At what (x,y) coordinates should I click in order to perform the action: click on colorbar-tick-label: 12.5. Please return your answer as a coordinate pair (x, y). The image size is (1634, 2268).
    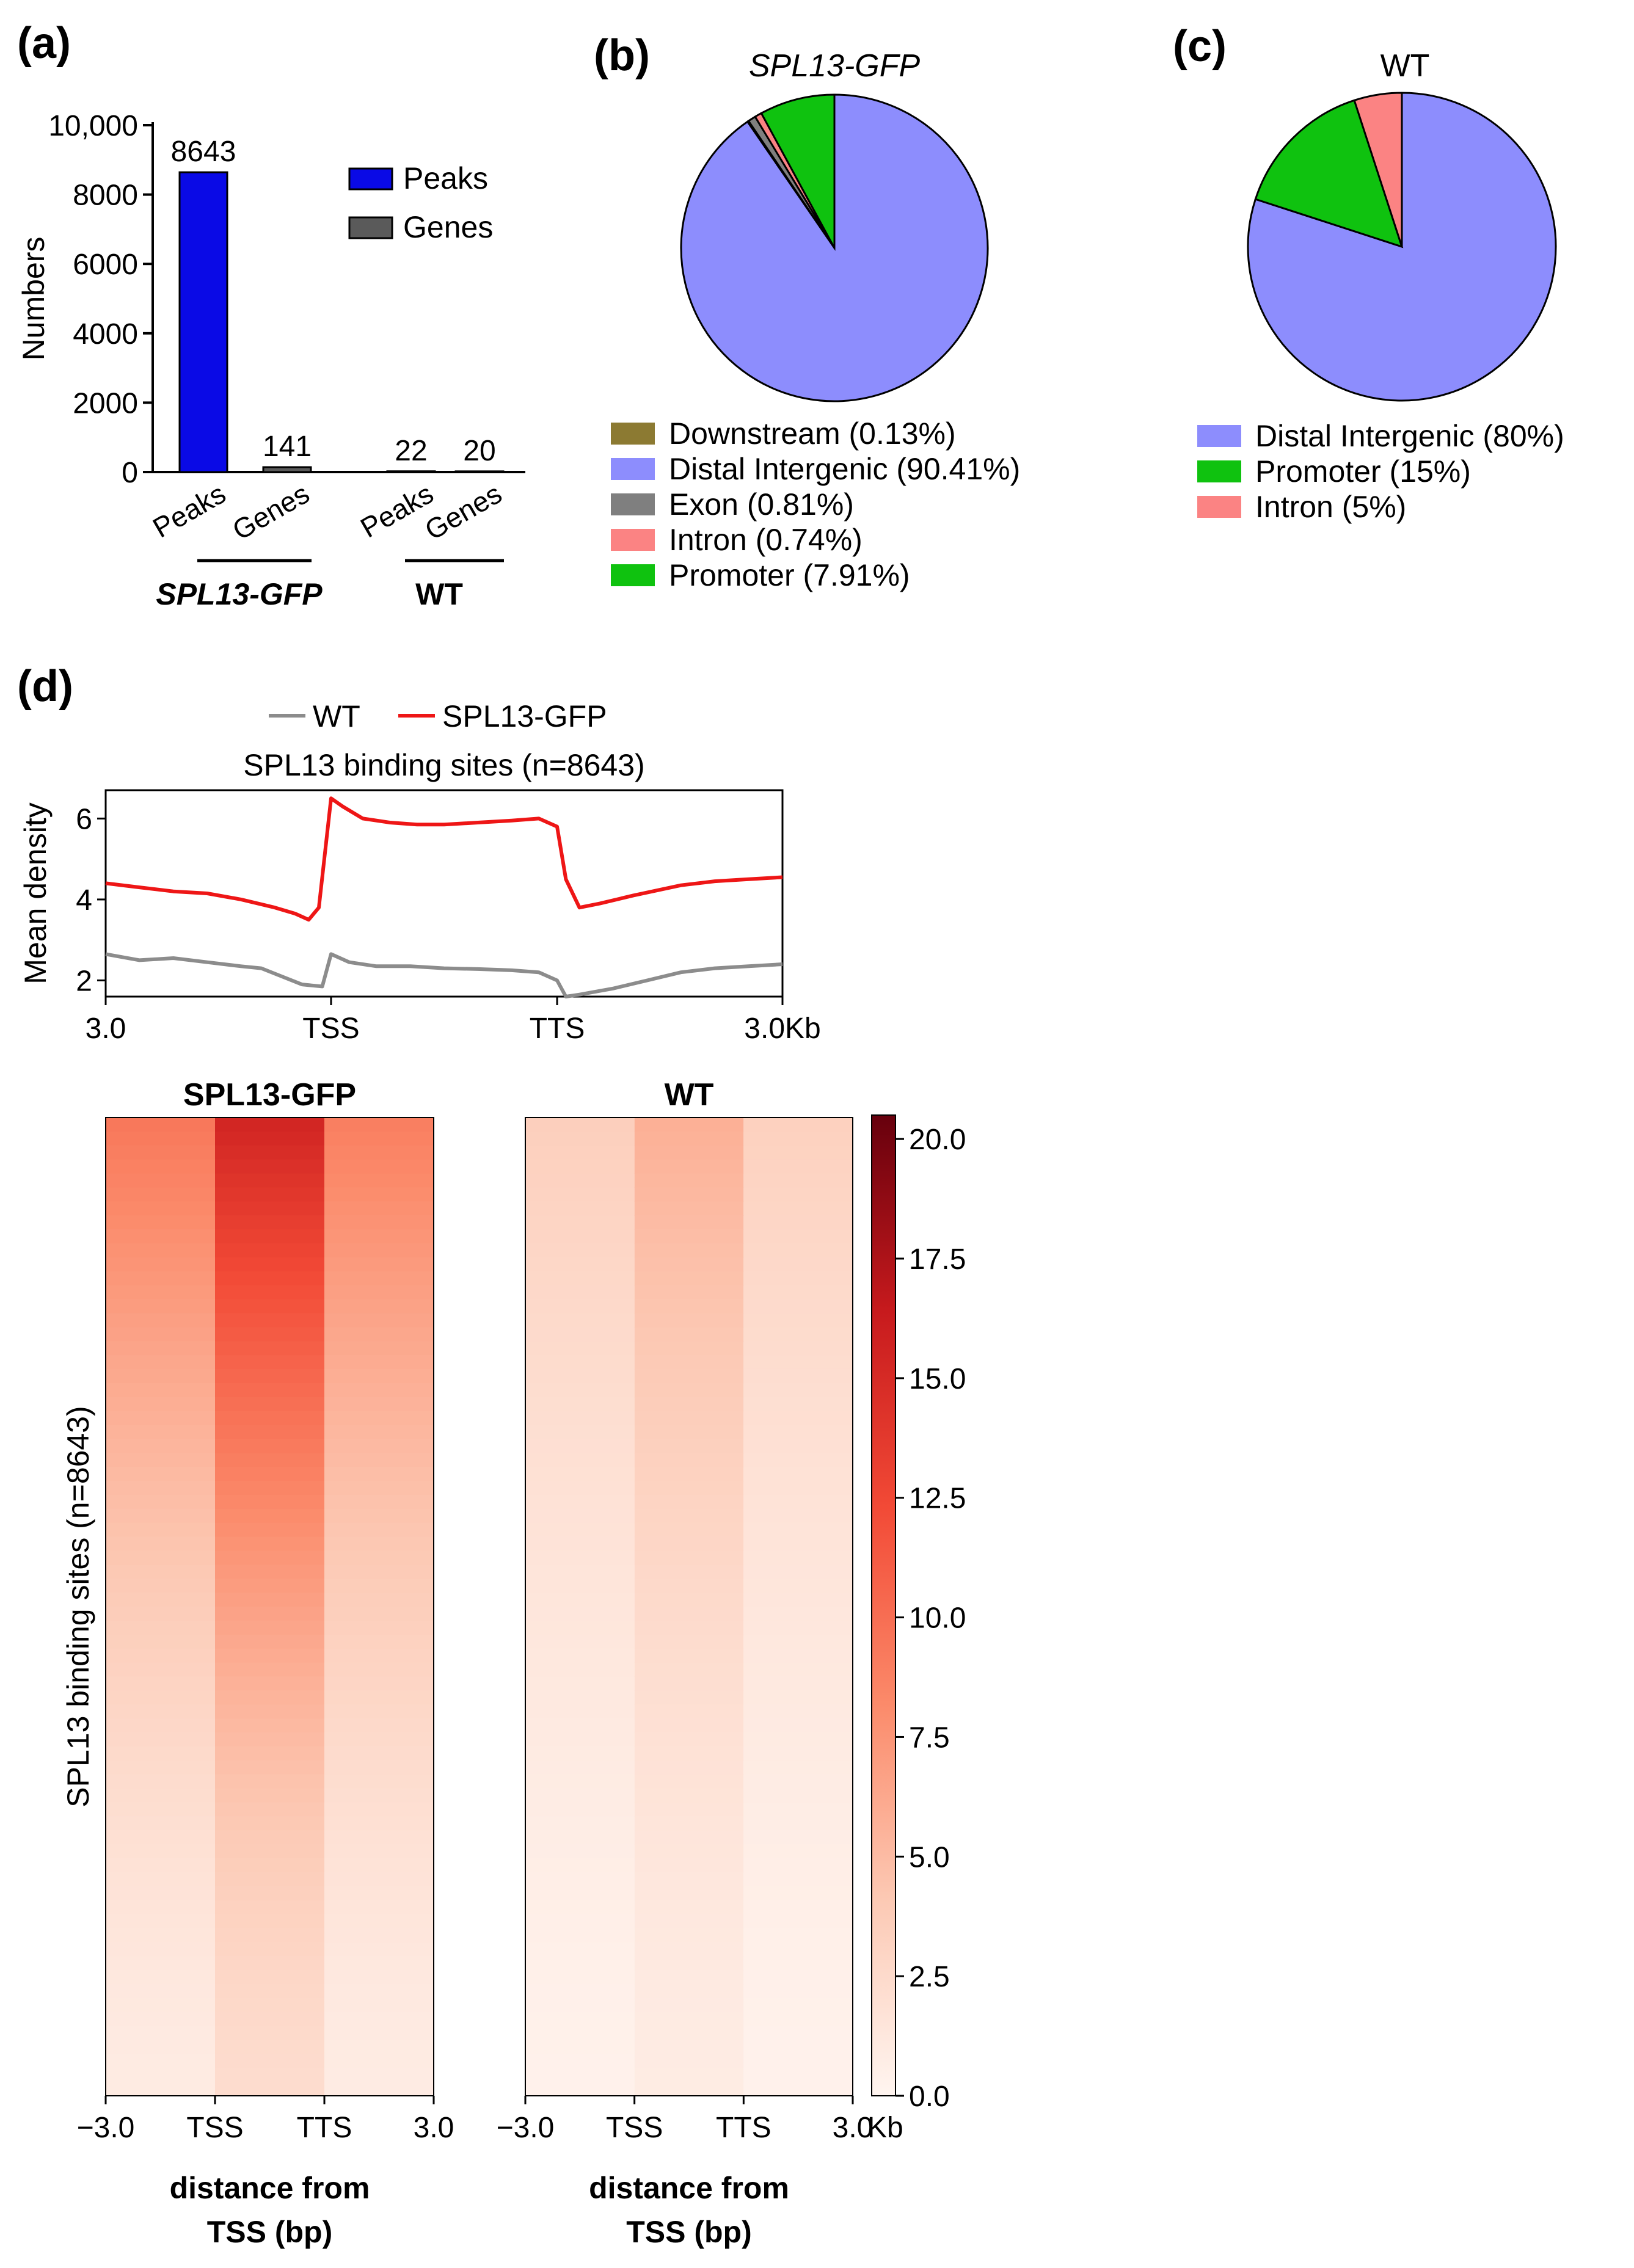
    Looking at the image, I should click on (937, 1499).